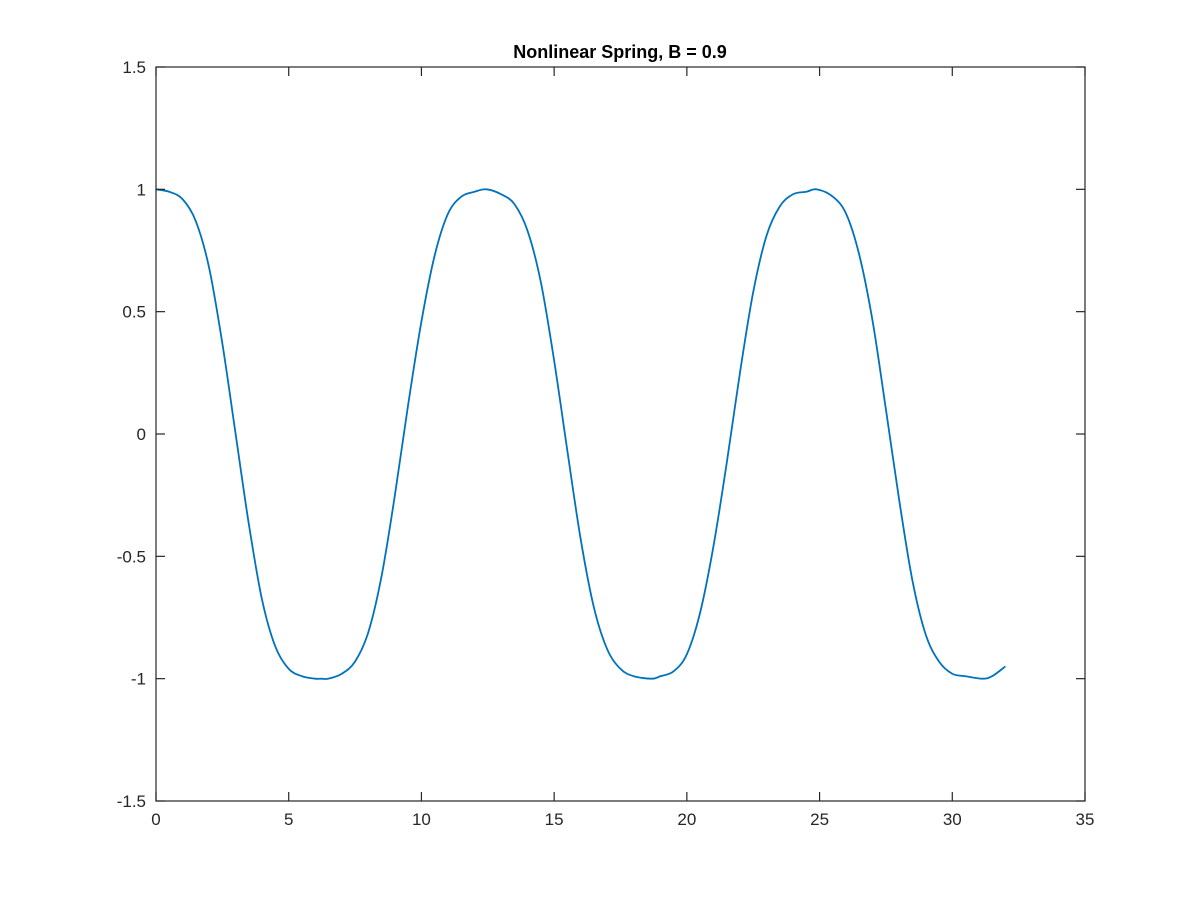 The height and width of the screenshot is (900, 1200). What do you see at coordinates (1085, 819) in the screenshot?
I see `x-tick-label: 35` at bounding box center [1085, 819].